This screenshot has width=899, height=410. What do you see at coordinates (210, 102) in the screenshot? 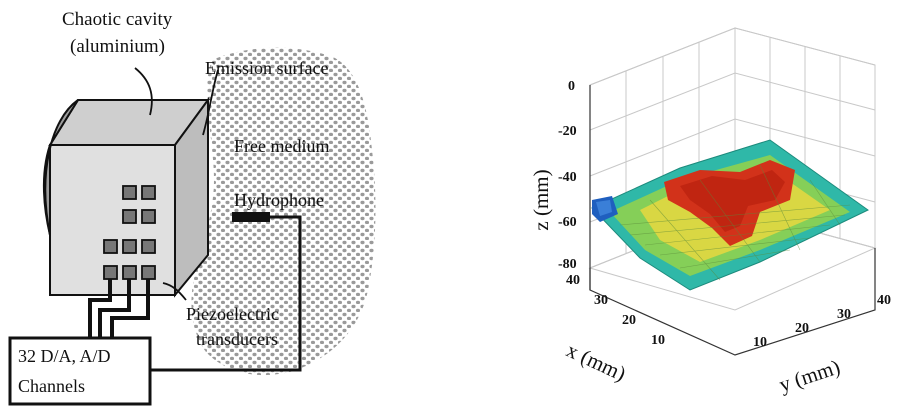
I see `emission-leader` at bounding box center [210, 102].